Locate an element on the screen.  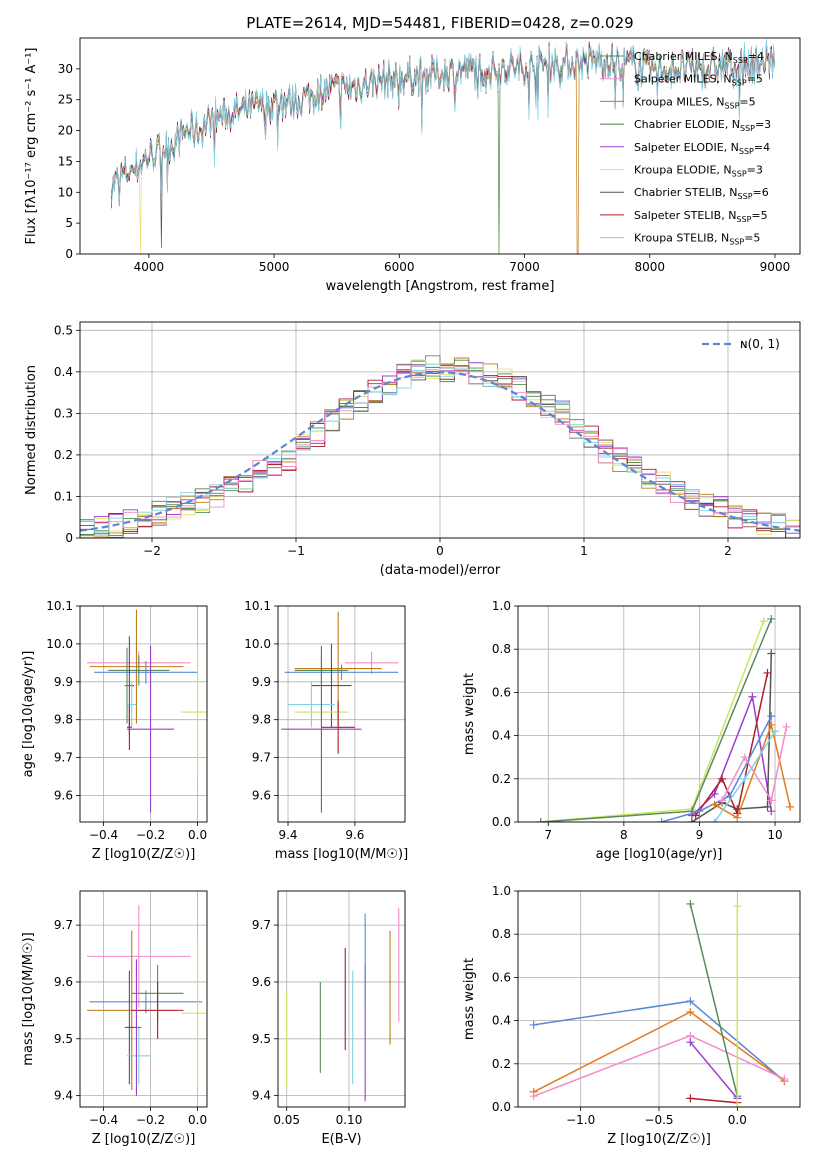
y-tick-label: 20 is located at coordinates (65, 131).